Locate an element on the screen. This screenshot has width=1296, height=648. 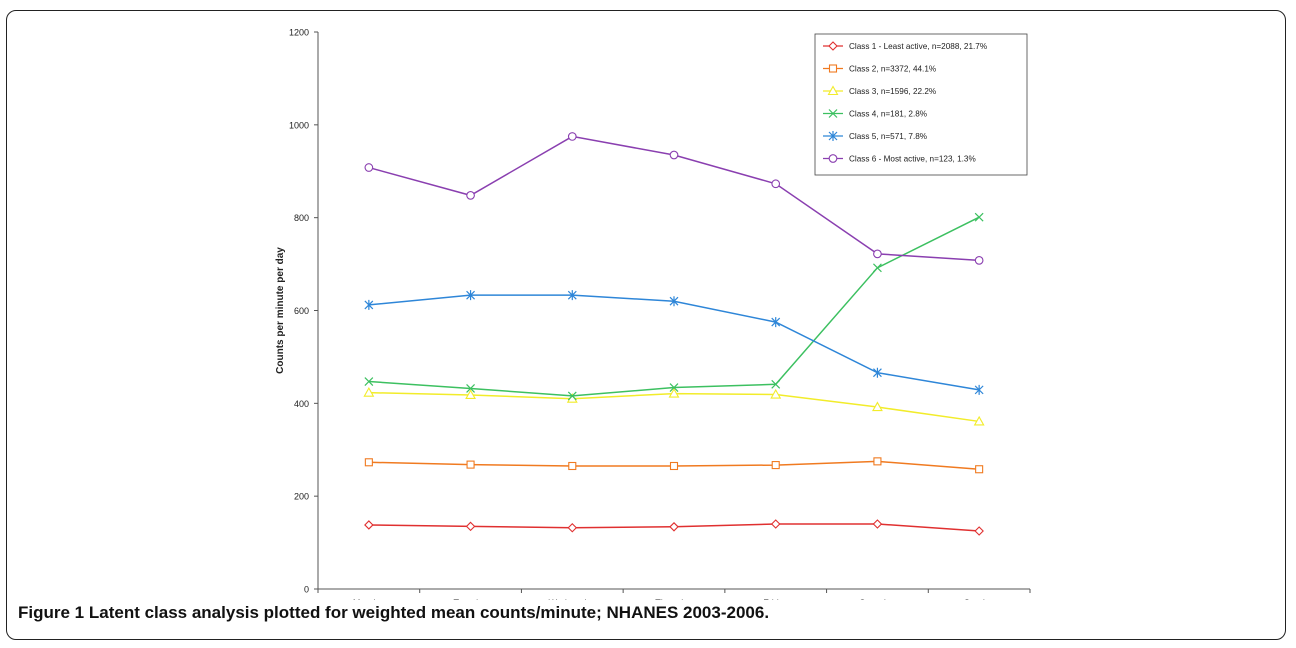
legend-label: Class 4, n=181, 2.8% is located at coordinates (888, 114).